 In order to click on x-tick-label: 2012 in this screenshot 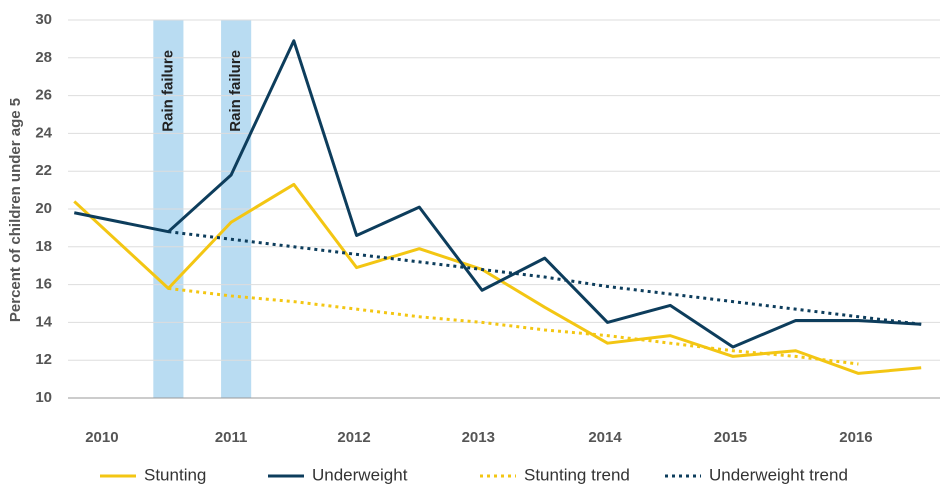, I will do `click(353, 437)`.